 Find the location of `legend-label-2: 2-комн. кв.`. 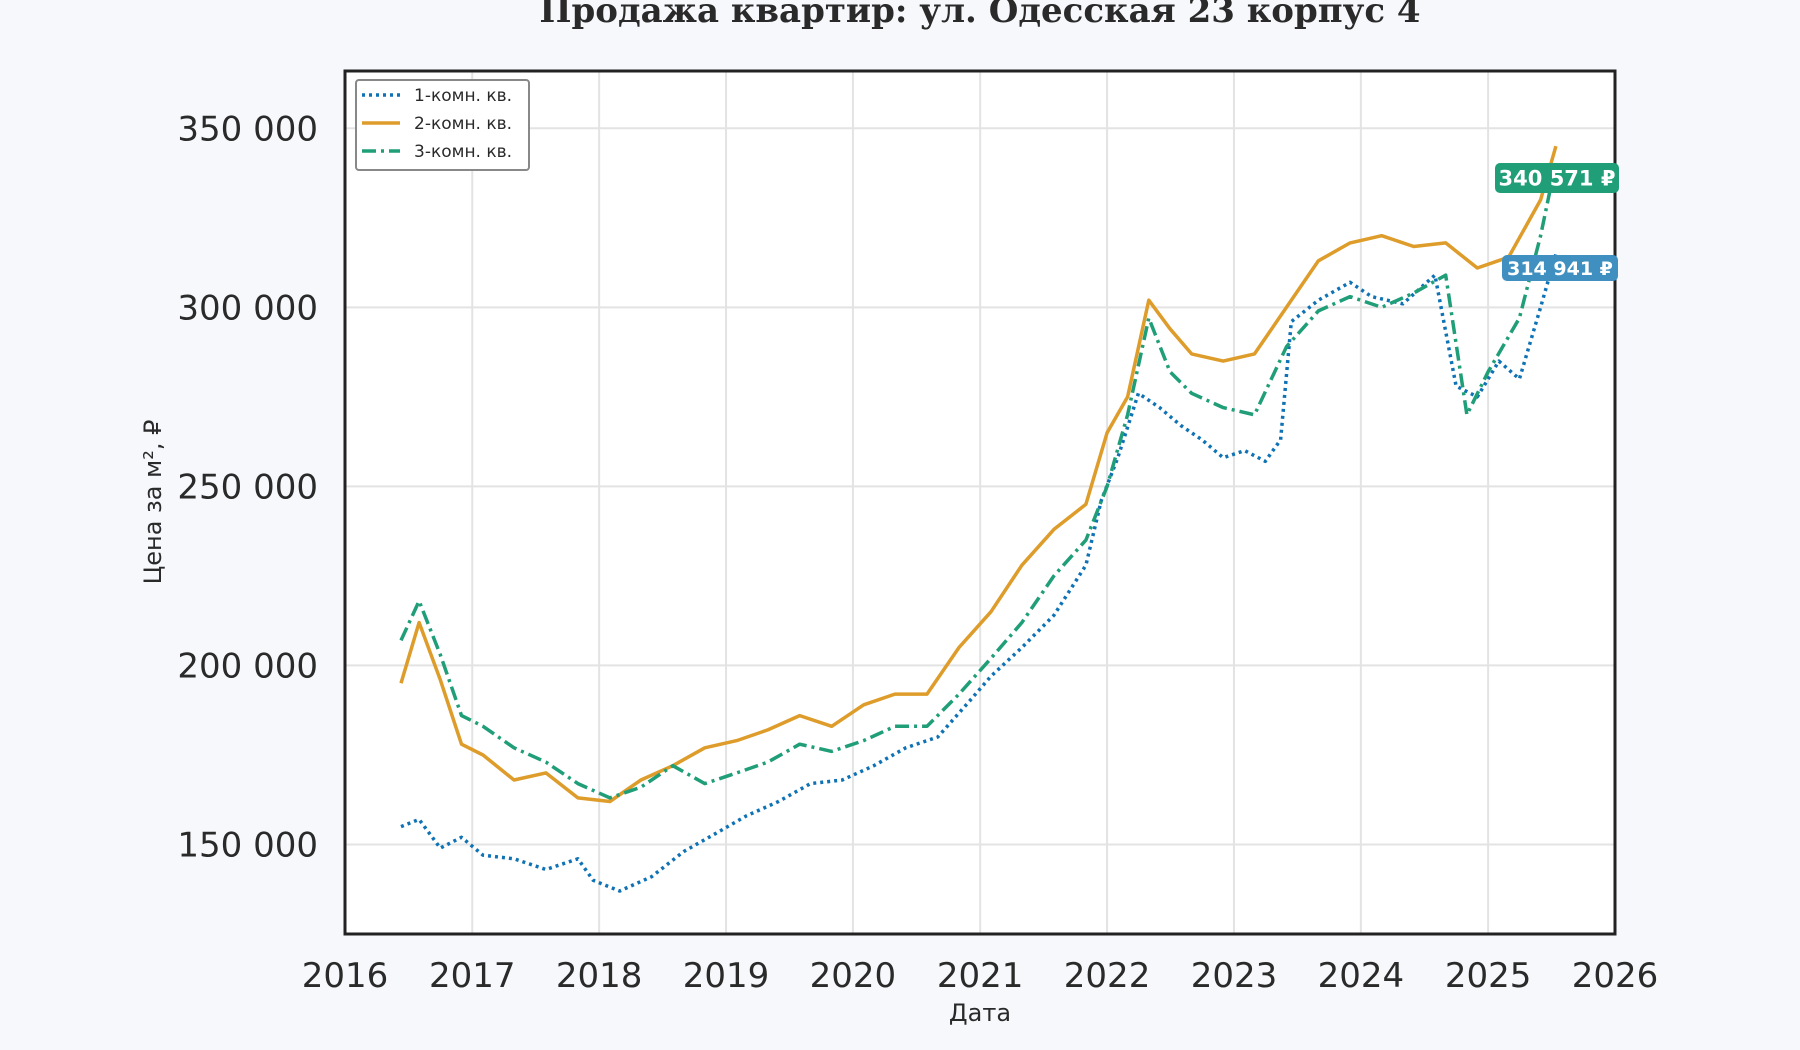

legend-label-2: 2-комн. кв. is located at coordinates (463, 124).